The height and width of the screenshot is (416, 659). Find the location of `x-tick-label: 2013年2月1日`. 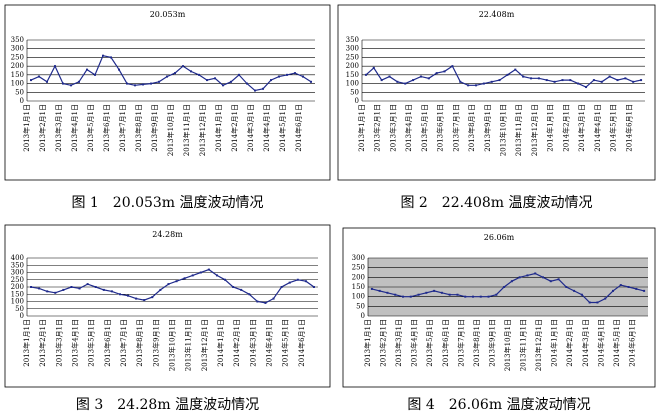

x-tick-label: 2013年2月1日 is located at coordinates (42, 343).